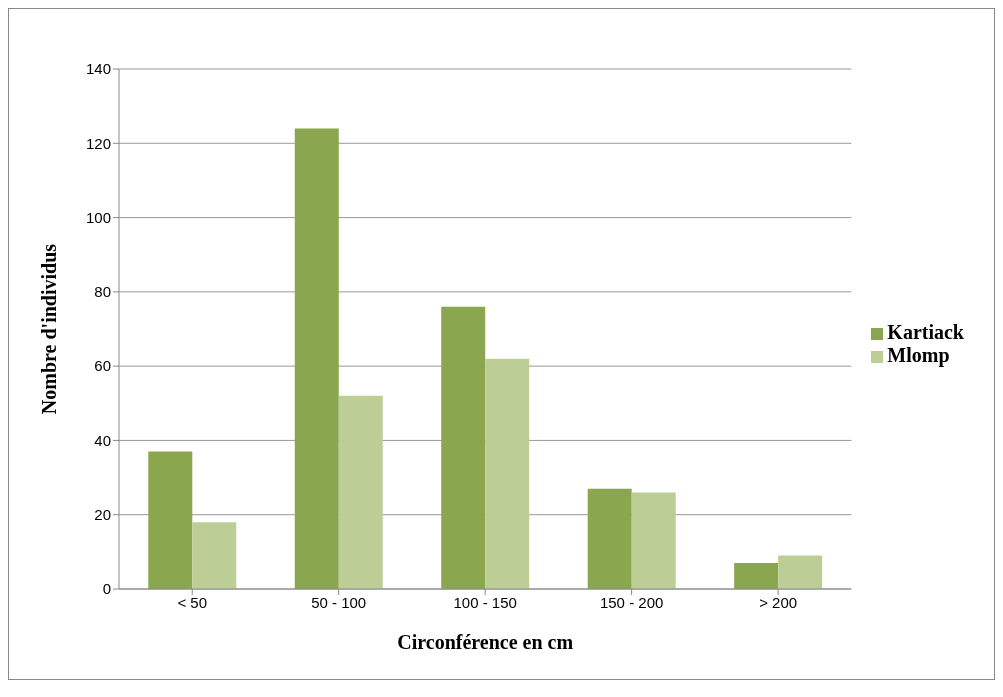 The width and height of the screenshot is (1003, 697). I want to click on y-tick-label: 100, so click(98, 217).